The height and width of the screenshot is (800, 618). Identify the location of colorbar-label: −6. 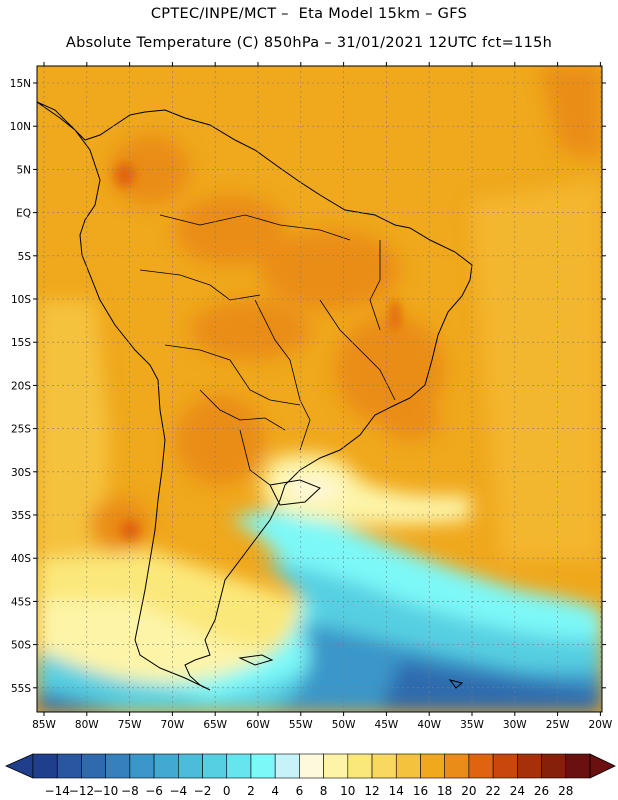
(154, 791).